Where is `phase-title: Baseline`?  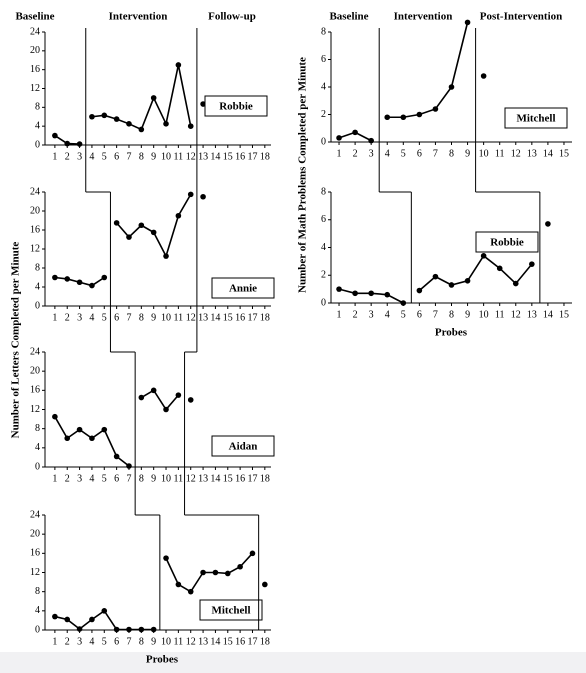 phase-title: Baseline is located at coordinates (348, 17).